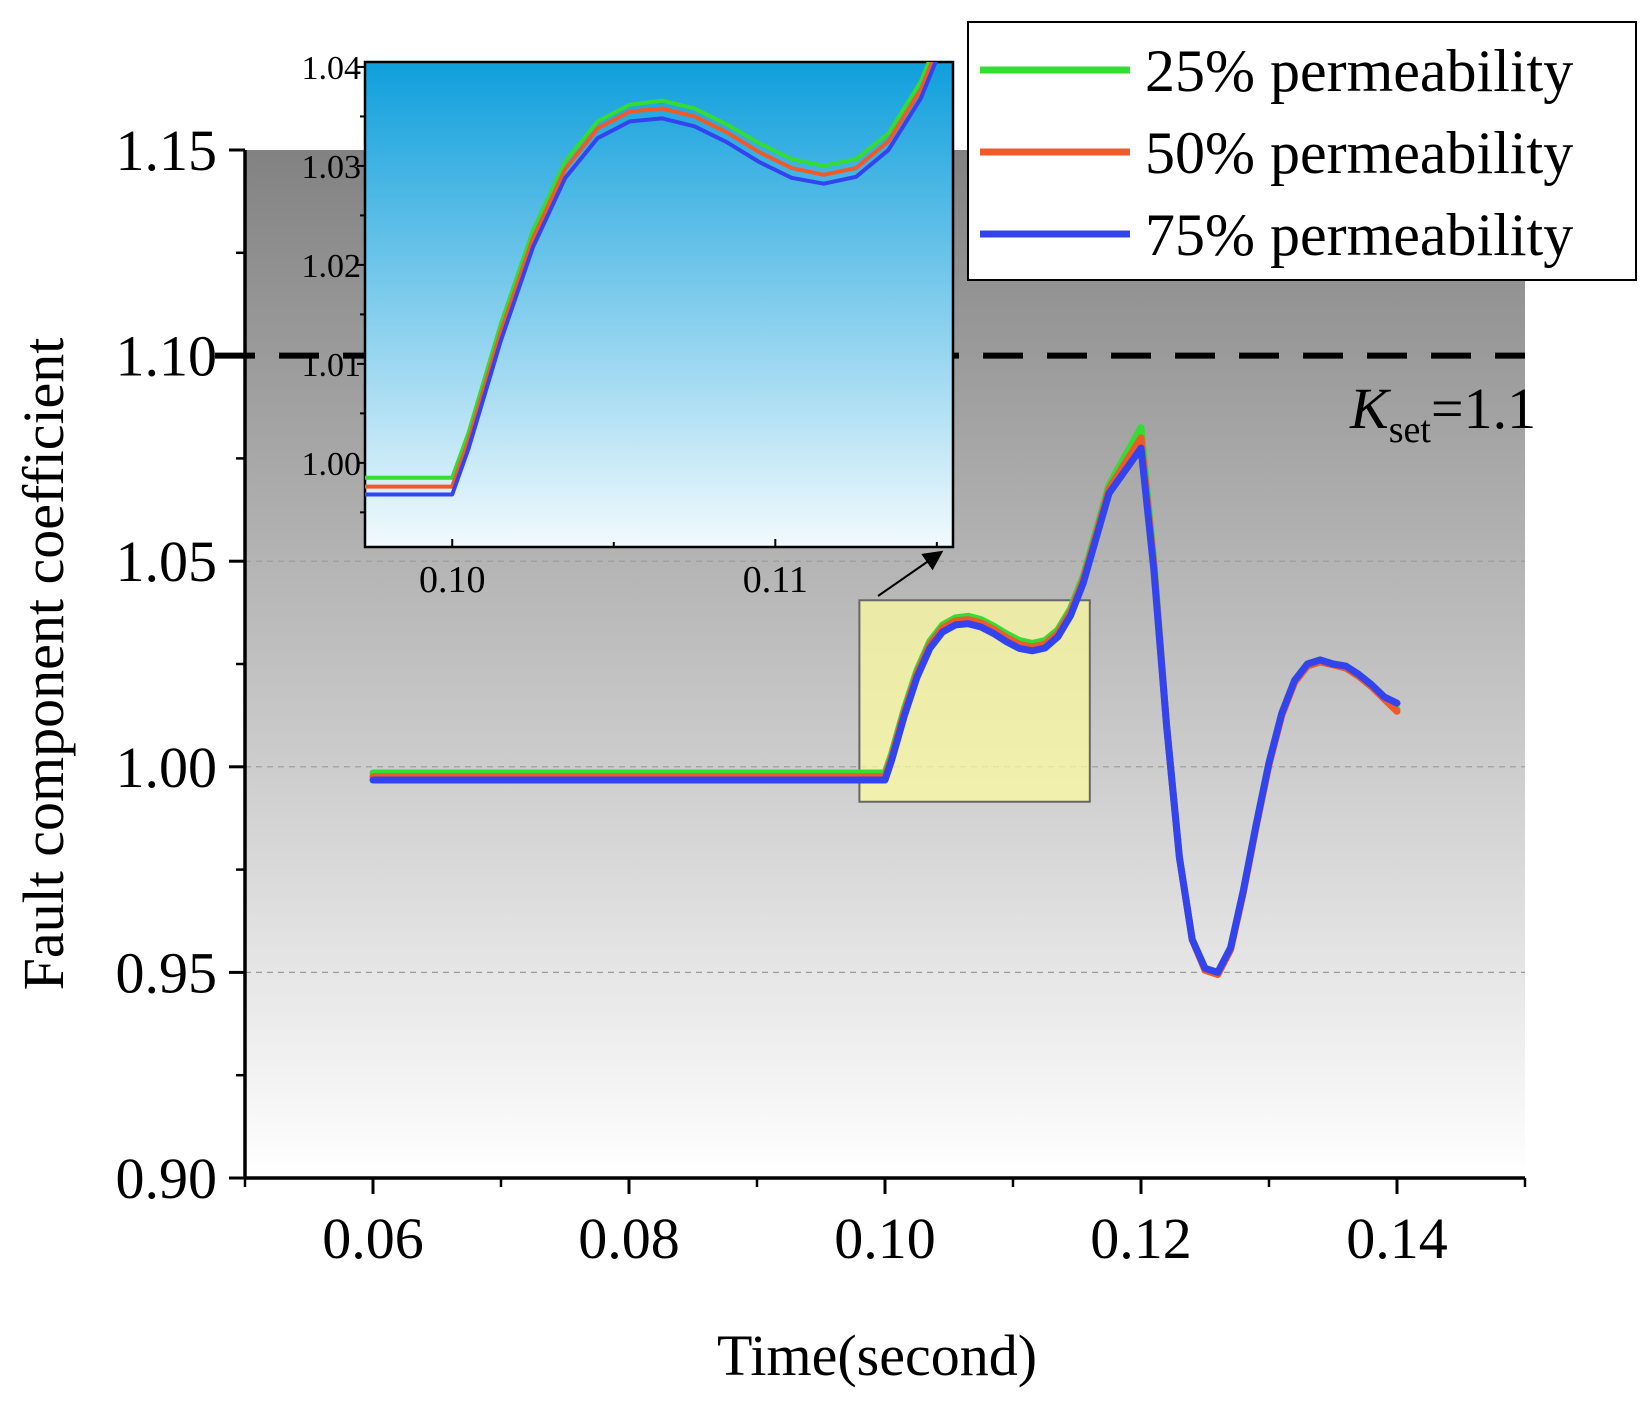  I want to click on inset-y-tick-label: 1.04, so click(332, 68).